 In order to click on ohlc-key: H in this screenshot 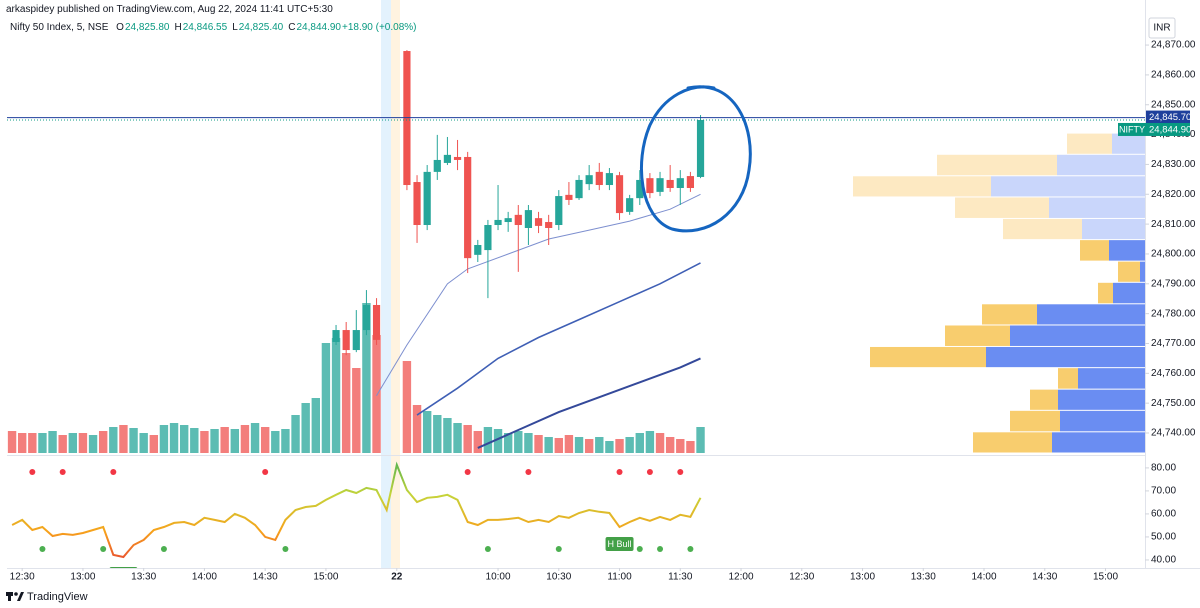, I will do `click(178, 27)`.